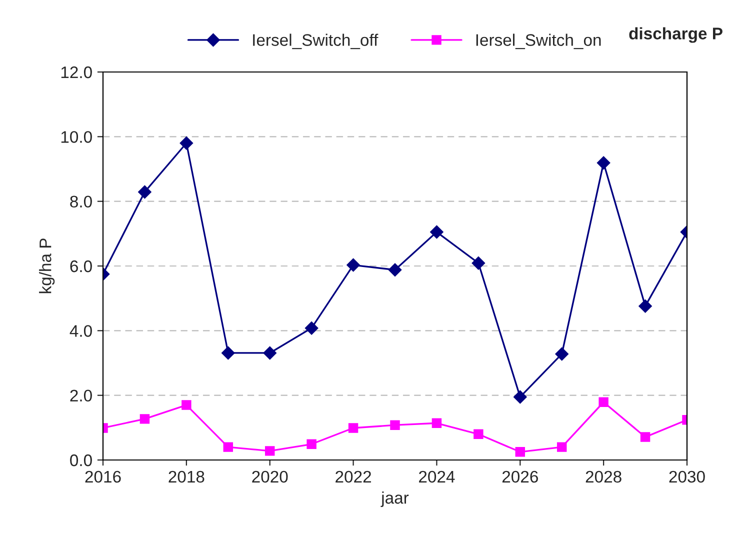 The height and width of the screenshot is (535, 732). Describe the element at coordinates (81, 266) in the screenshot. I see `y-tick-label: 6.0` at that location.